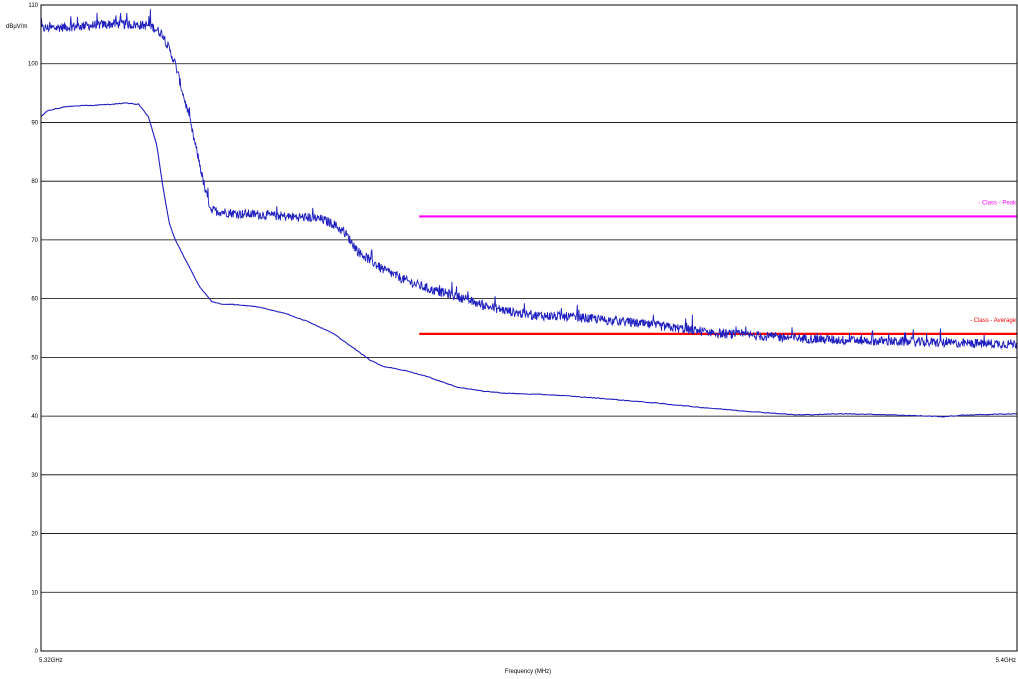  What do you see at coordinates (34, 300) in the screenshot?
I see `y-tick-label: 60` at bounding box center [34, 300].